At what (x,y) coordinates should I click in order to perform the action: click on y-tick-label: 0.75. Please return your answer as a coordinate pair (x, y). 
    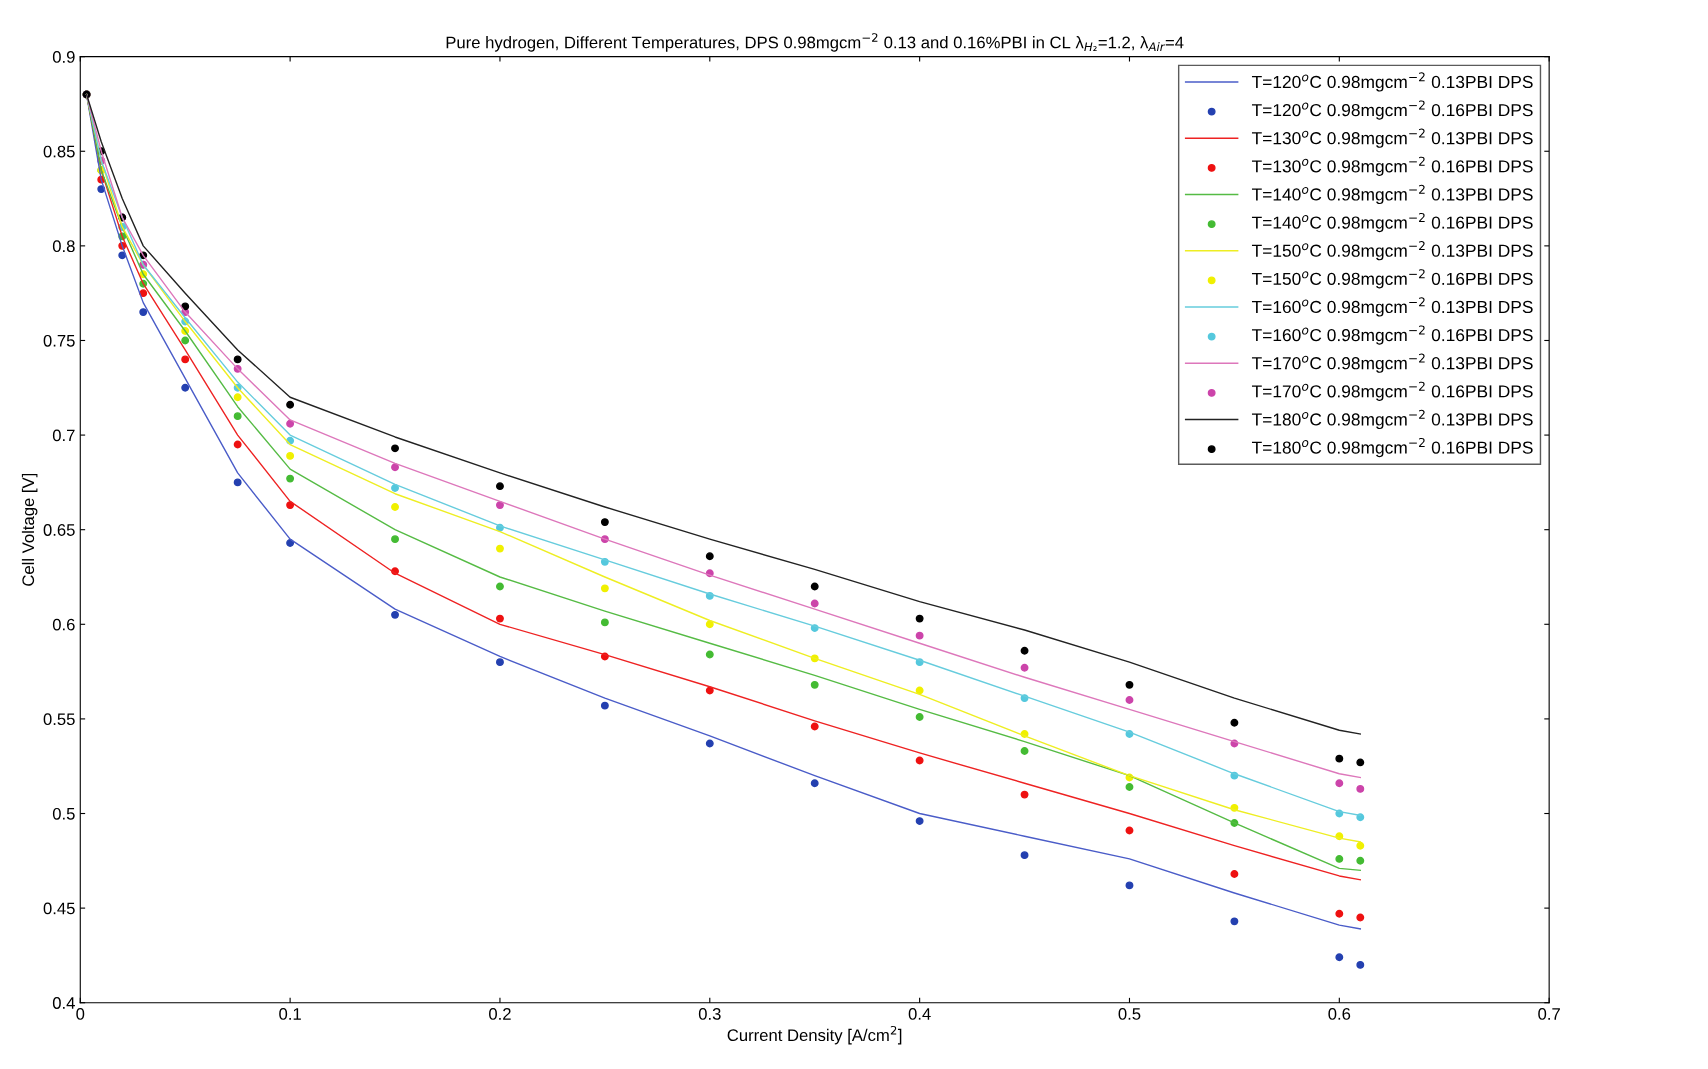
    Looking at the image, I should click on (59, 340).